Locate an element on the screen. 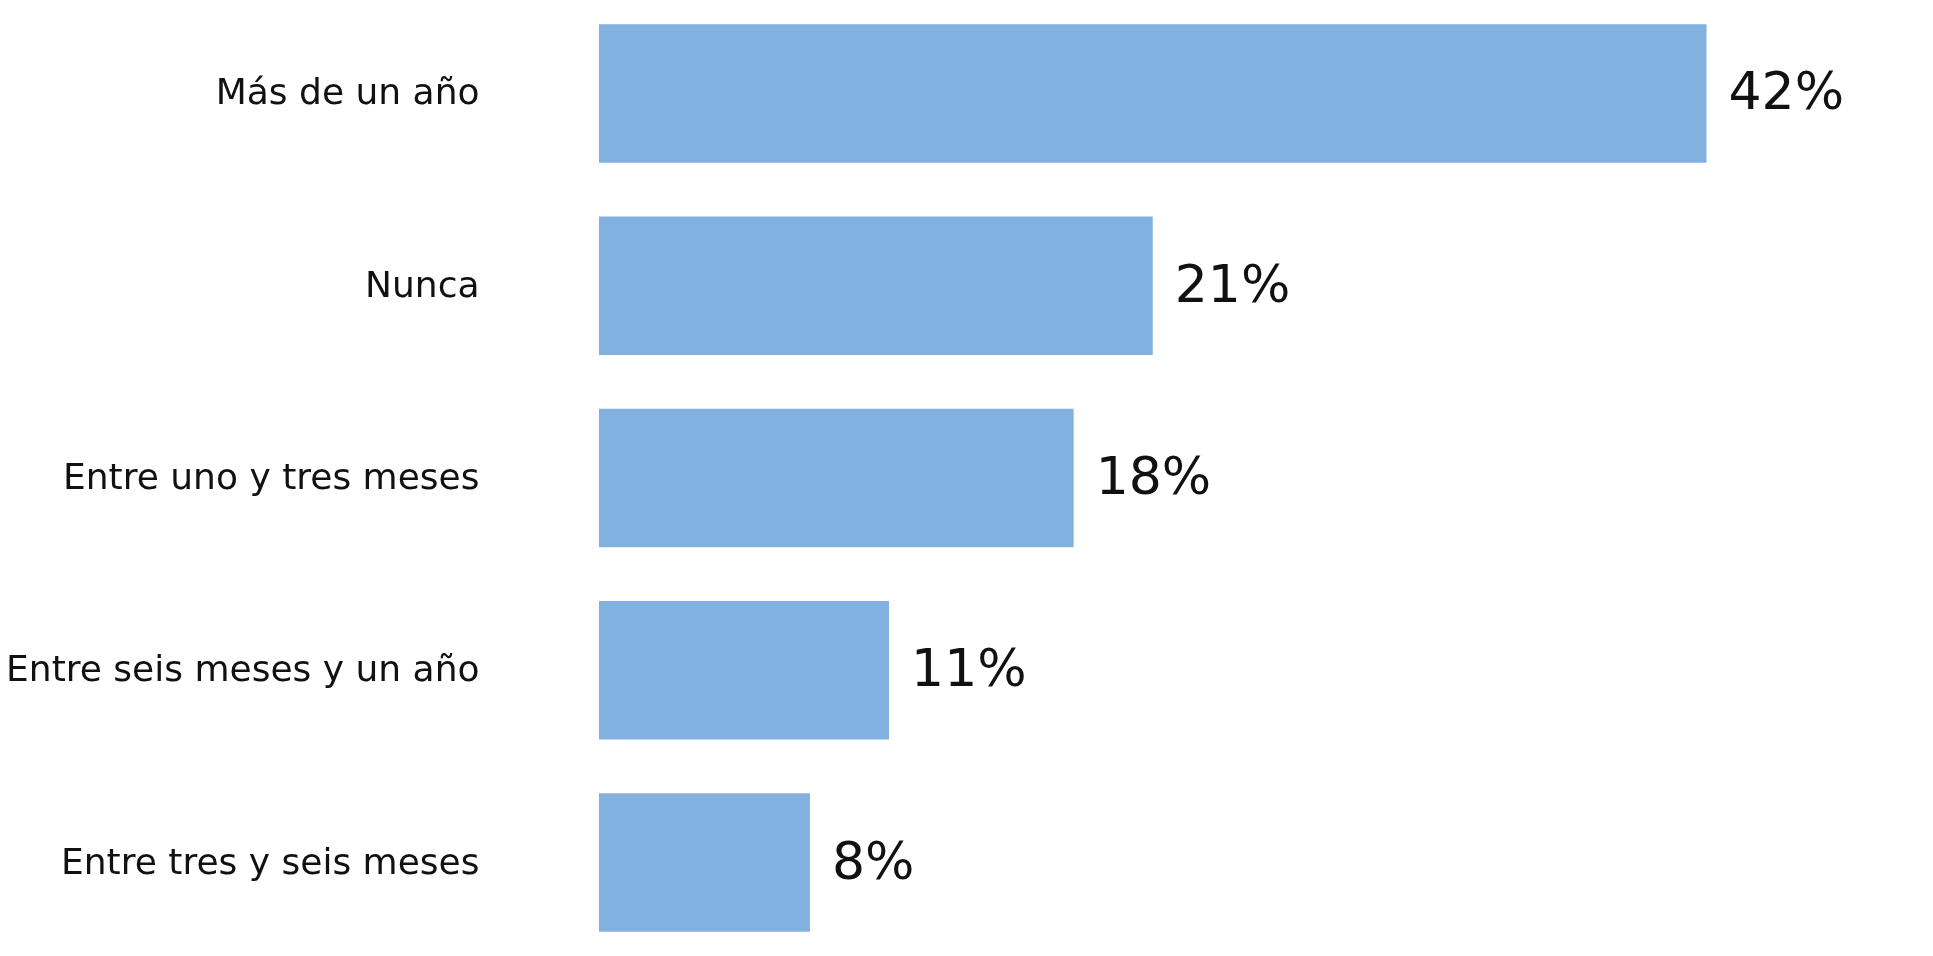 The image size is (1933, 956). y-tick-label: Entre seis meses y un año is located at coordinates (243, 669).